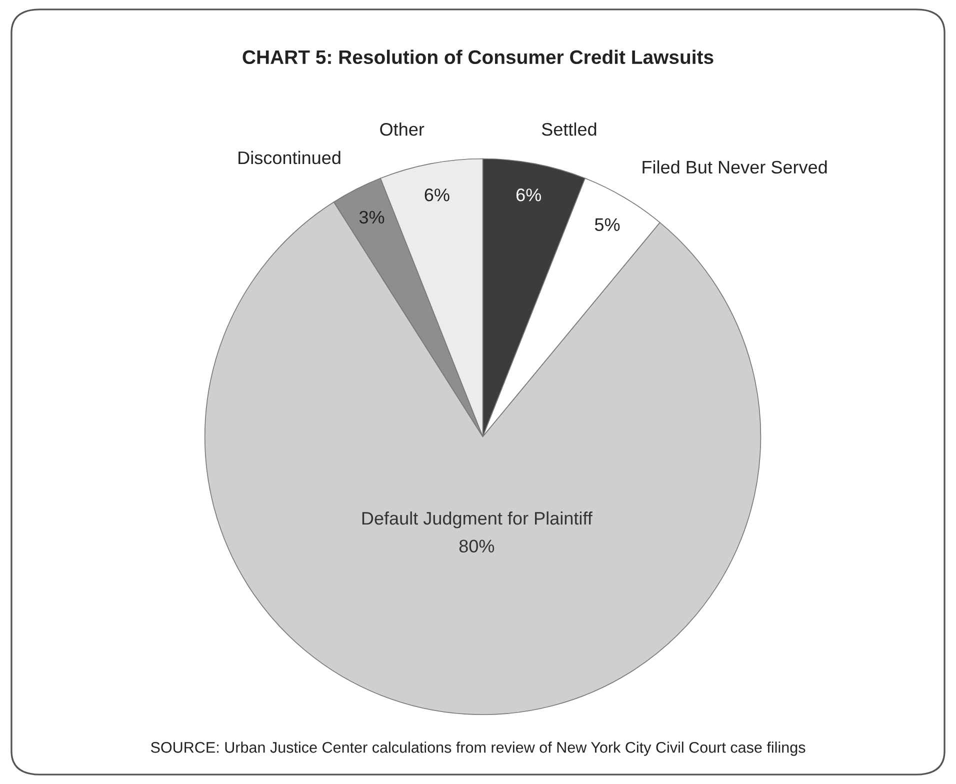 The width and height of the screenshot is (956, 784). Describe the element at coordinates (289, 157) in the screenshot. I see `slice-label: Discontinued` at that location.